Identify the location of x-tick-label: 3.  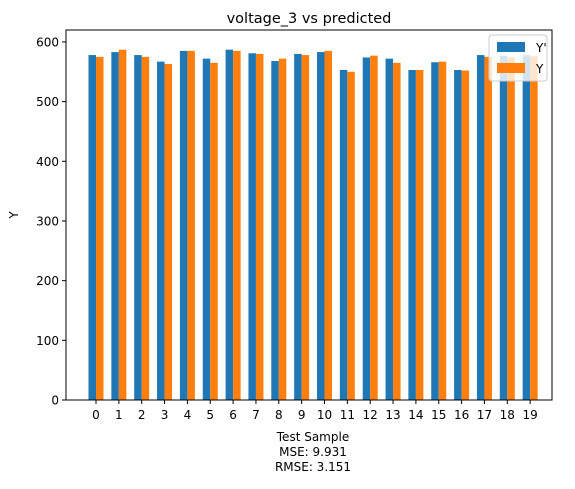
(165, 415).